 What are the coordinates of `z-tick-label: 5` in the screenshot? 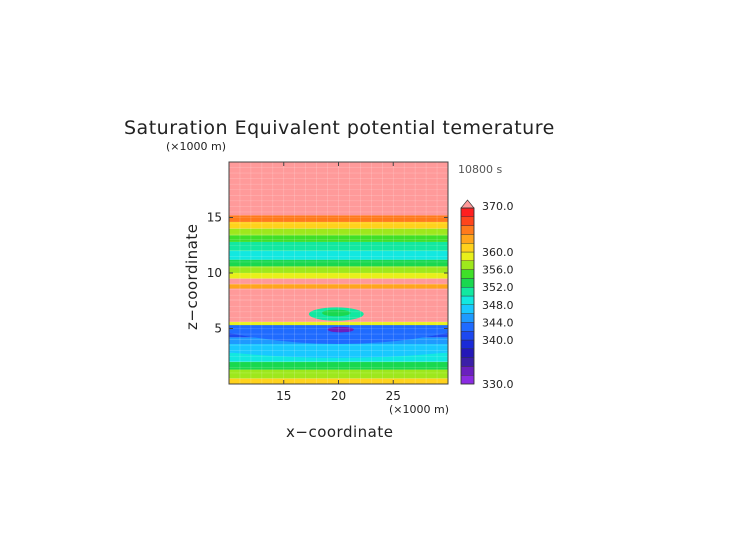 It's located at (218, 329).